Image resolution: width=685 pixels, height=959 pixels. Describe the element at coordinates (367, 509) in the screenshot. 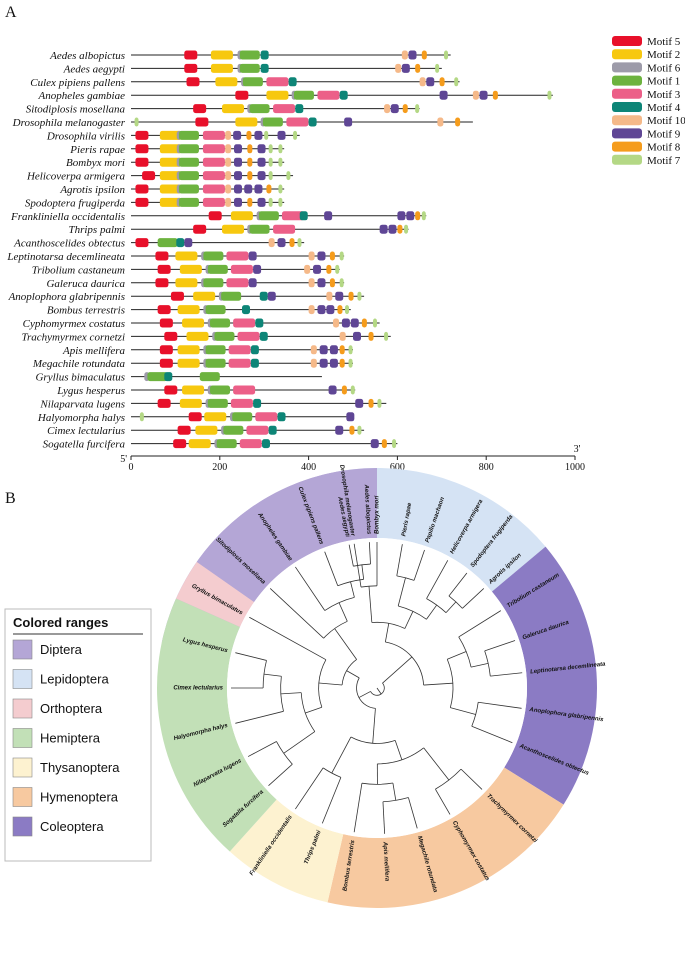

I see `tree-leaf-label: Aedes albopictus` at that location.